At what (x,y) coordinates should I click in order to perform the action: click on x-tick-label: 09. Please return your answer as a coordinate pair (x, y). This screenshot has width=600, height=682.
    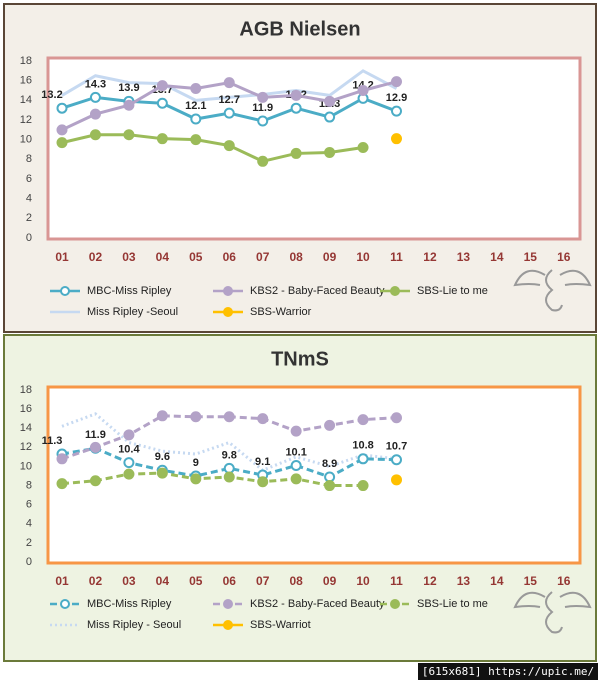
    Looking at the image, I should click on (330, 257).